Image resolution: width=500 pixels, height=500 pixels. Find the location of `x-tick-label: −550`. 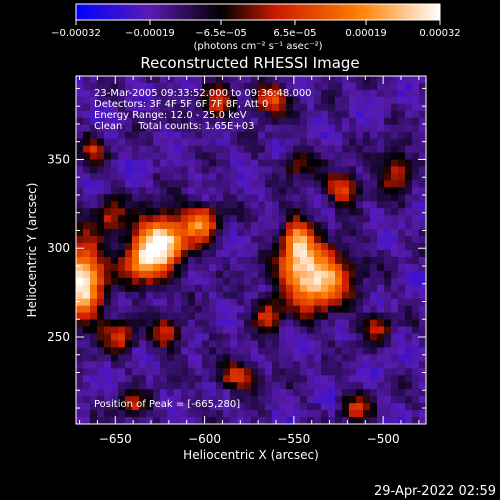

x-tick-label: −550 is located at coordinates (293, 439).